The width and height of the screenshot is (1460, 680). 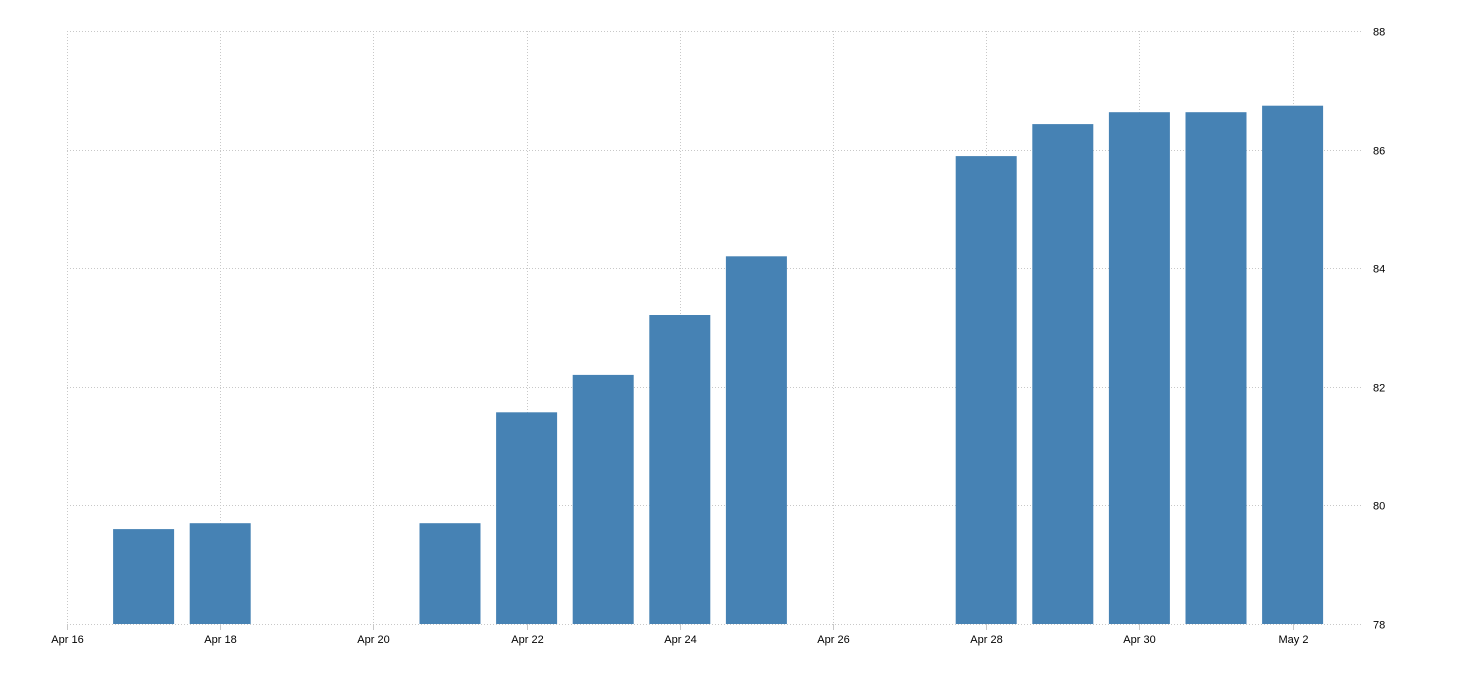 I want to click on x-tick-label: Apr 20, so click(x=373, y=640).